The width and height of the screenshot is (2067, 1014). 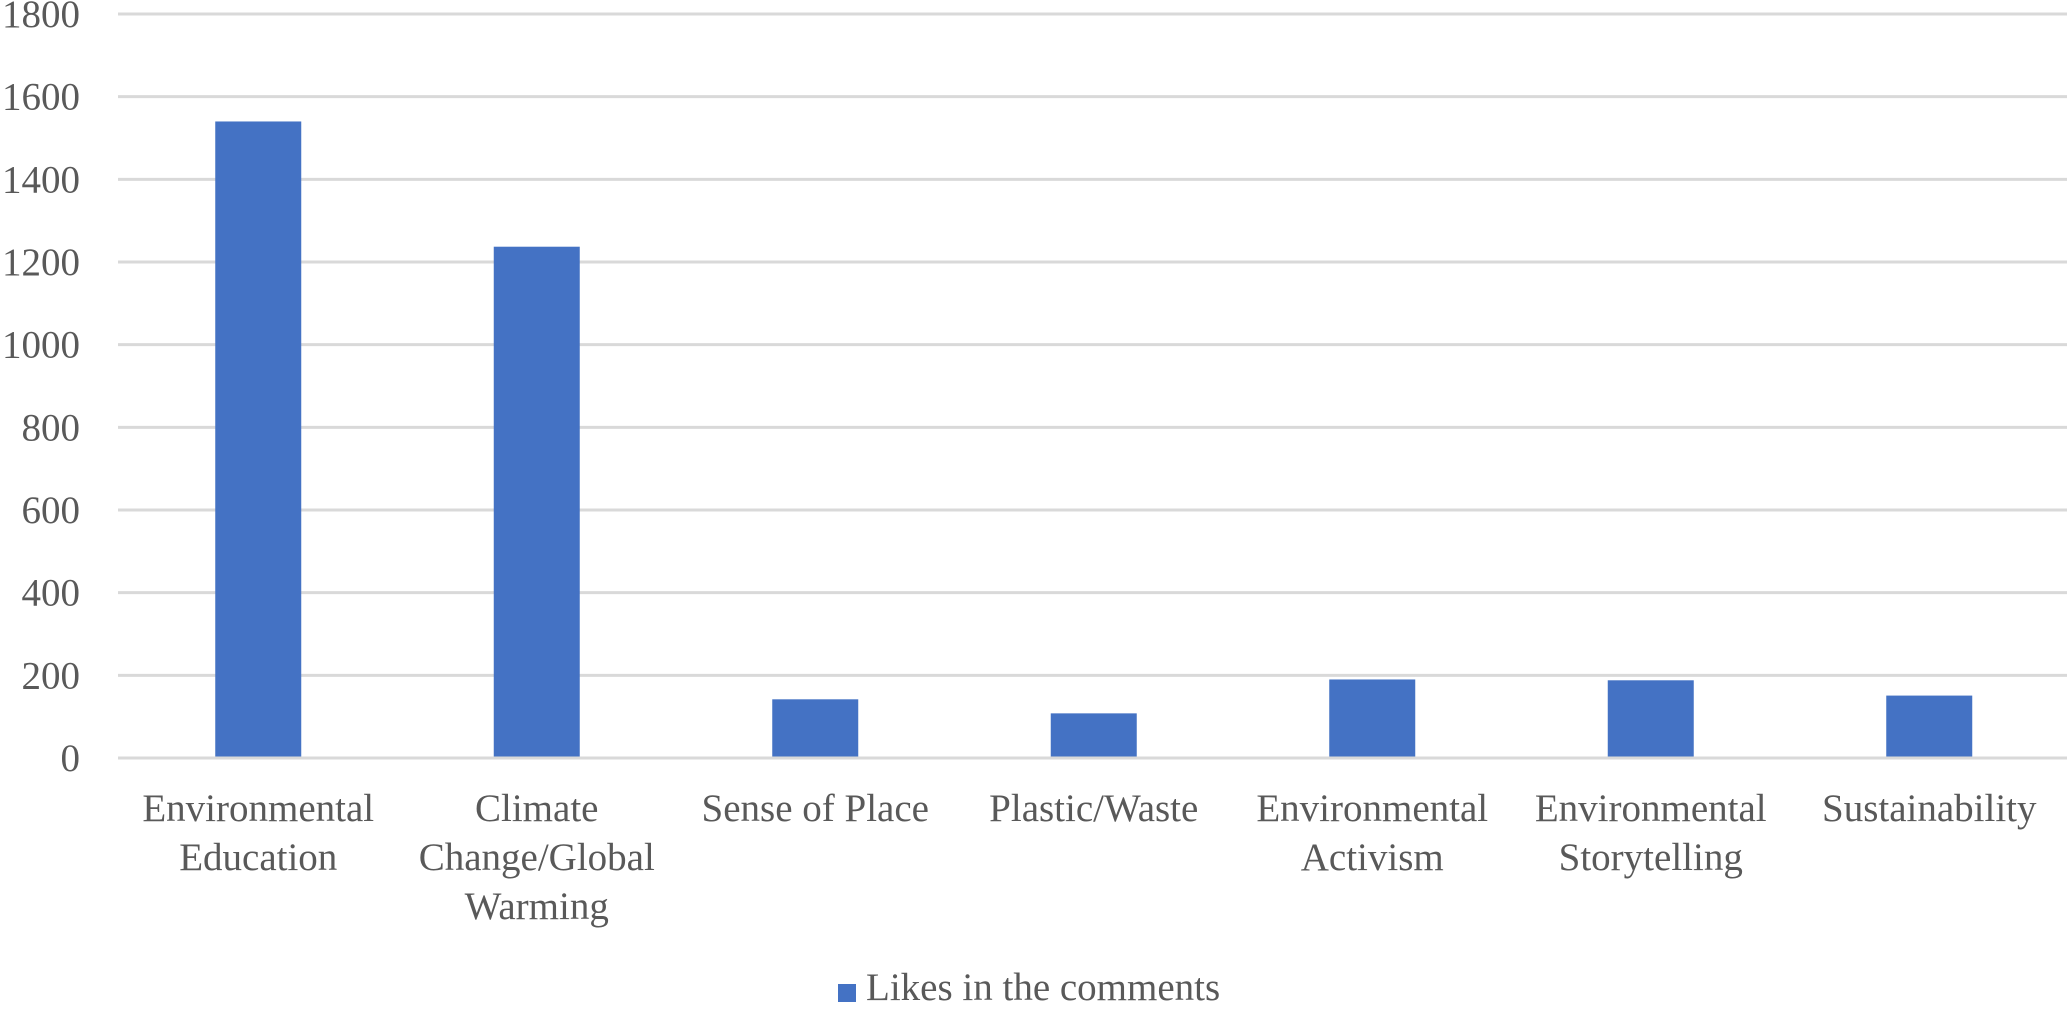 What do you see at coordinates (71, 758) in the screenshot?
I see `y-tick-label: 0` at bounding box center [71, 758].